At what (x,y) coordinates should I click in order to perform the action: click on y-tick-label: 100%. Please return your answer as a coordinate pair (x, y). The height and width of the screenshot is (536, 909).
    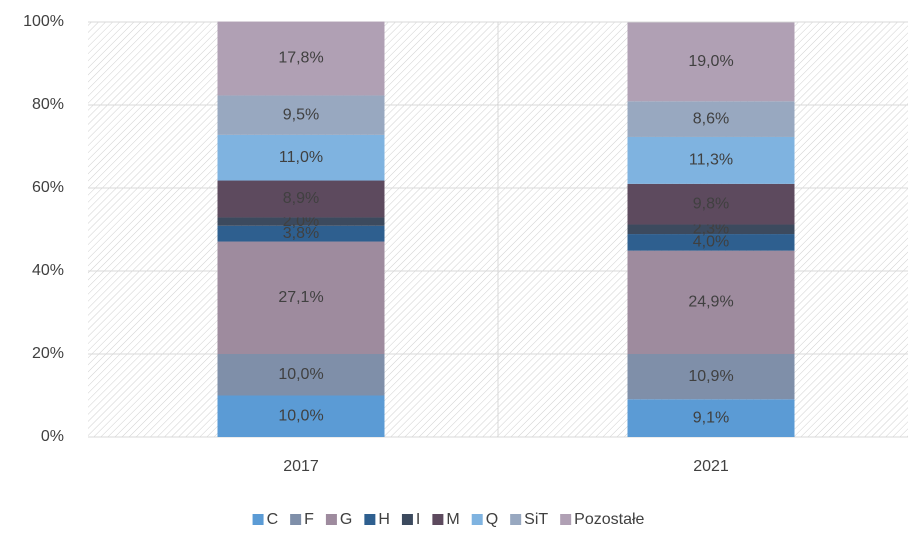
    Looking at the image, I should click on (43, 21).